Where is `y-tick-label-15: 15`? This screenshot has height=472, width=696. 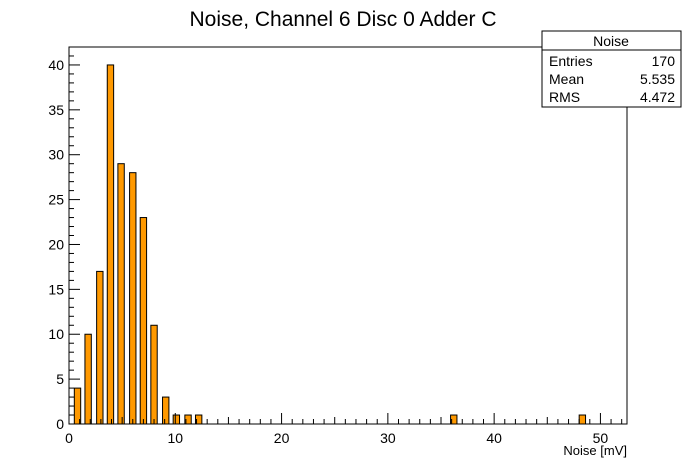
y-tick-label-15: 15 is located at coordinates (56, 289).